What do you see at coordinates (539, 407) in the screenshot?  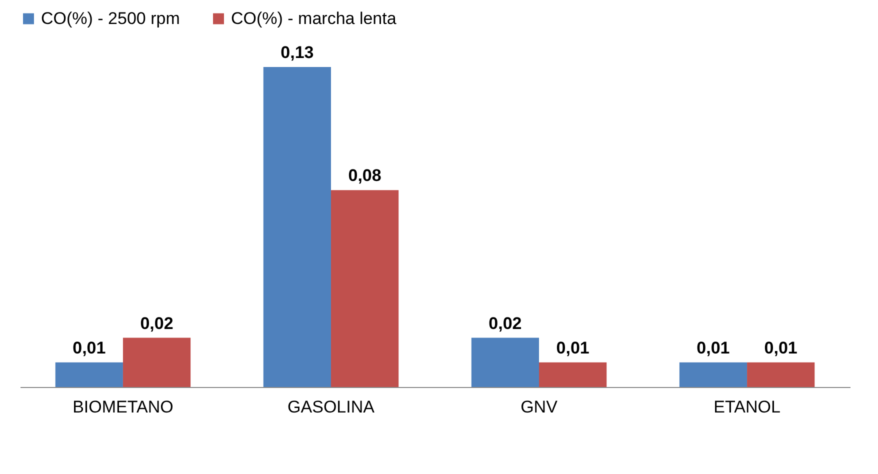 I see `x-tick-label: GNV` at bounding box center [539, 407].